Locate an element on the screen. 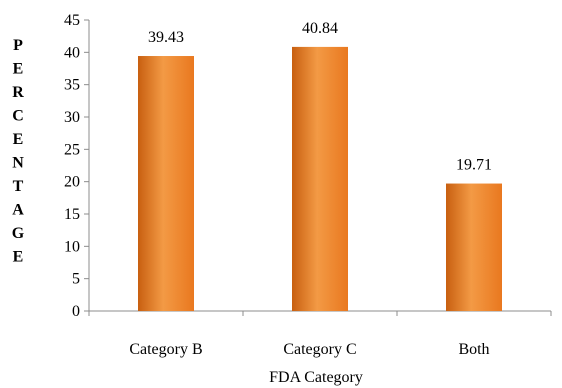 The image size is (562, 388). category-label: Category C is located at coordinates (319, 349).